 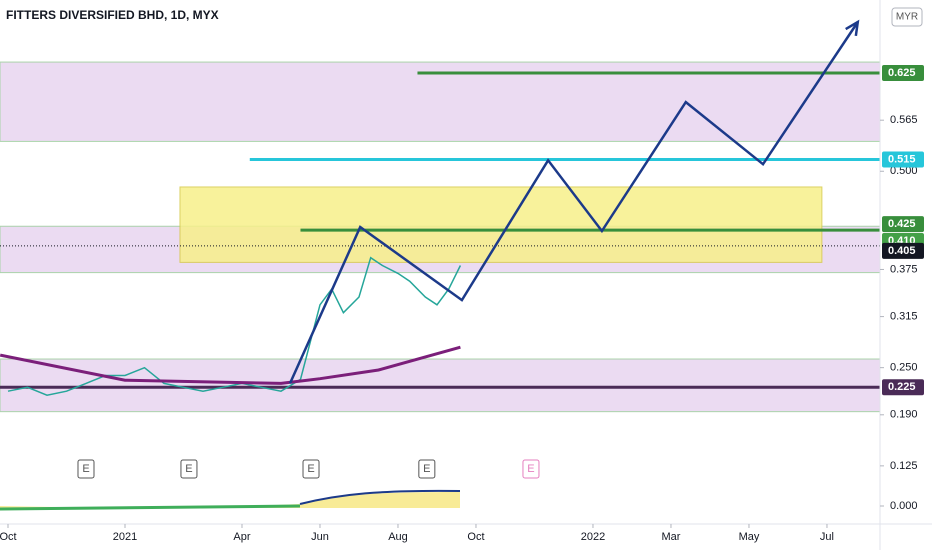 I want to click on y-tick-label: 0.375, so click(x=904, y=269).